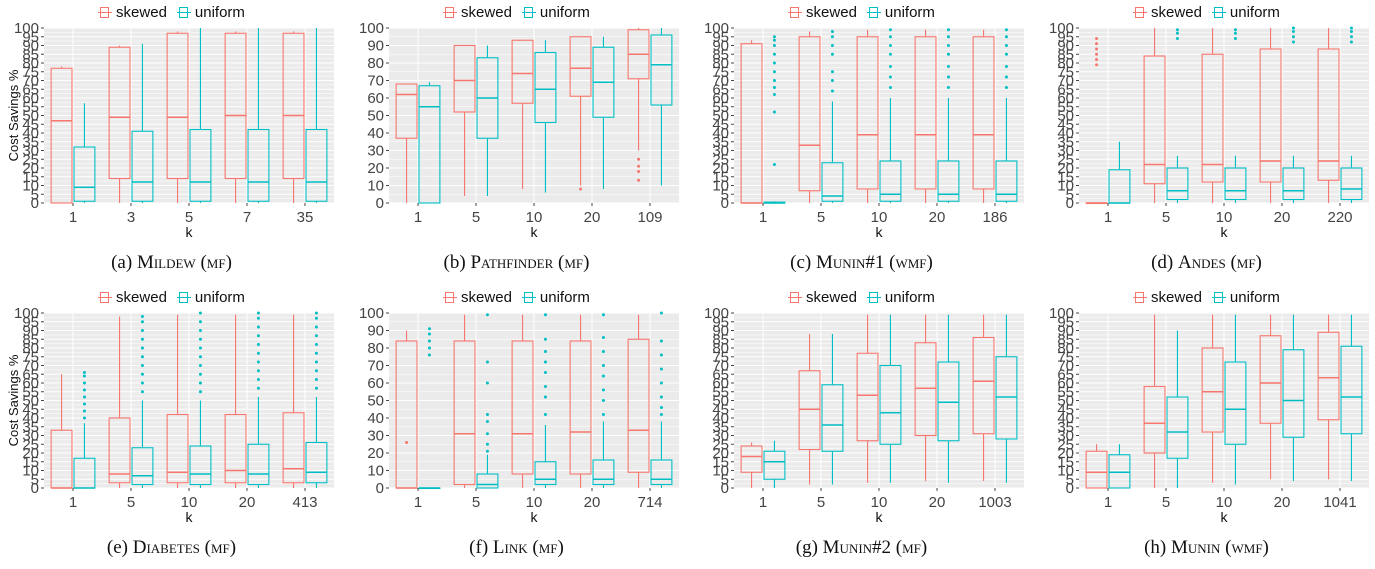  Describe the element at coordinates (649, 502) in the screenshot. I see `x-tick-label: 714` at that location.